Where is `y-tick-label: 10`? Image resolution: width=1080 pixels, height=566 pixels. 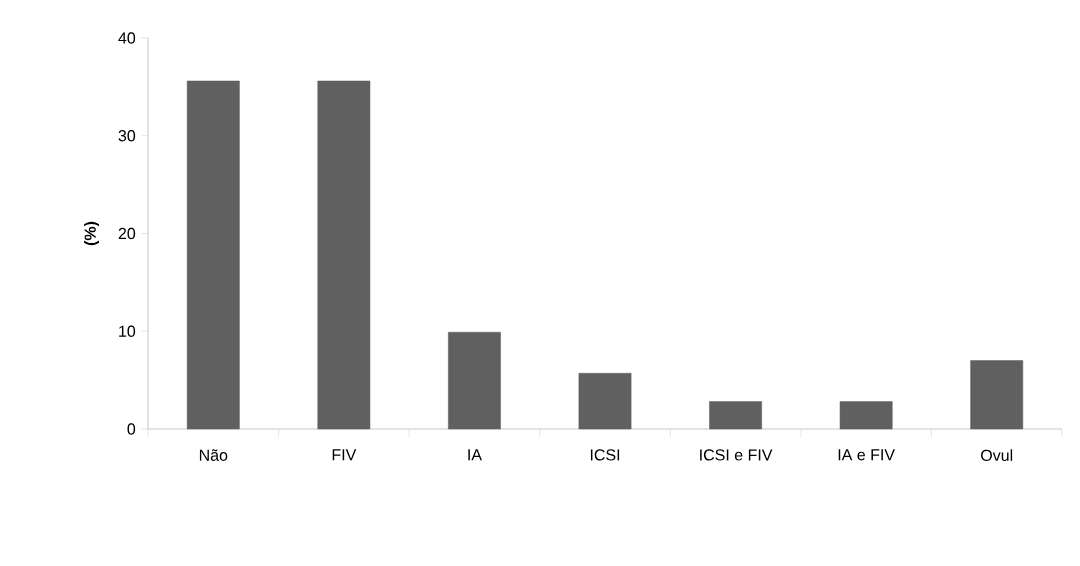 y-tick-label: 10 is located at coordinates (127, 331).